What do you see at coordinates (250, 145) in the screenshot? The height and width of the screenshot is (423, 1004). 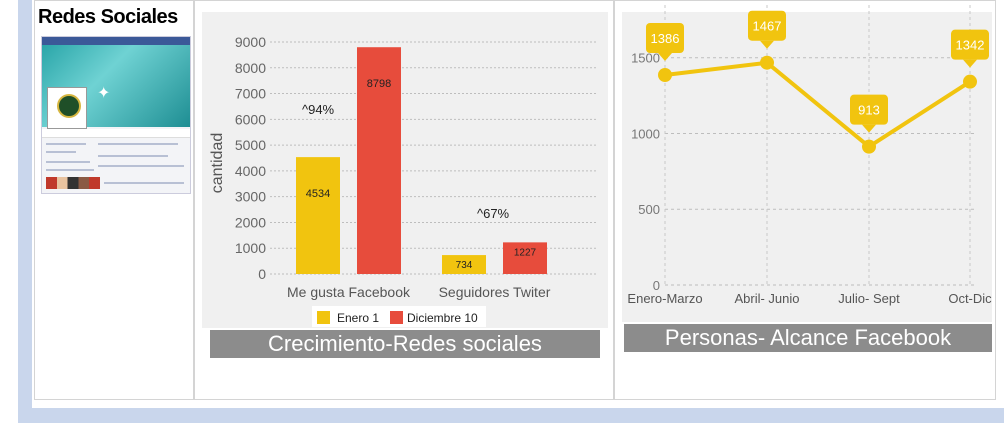 I see `bar-y-tick-label: 5000` at bounding box center [250, 145].